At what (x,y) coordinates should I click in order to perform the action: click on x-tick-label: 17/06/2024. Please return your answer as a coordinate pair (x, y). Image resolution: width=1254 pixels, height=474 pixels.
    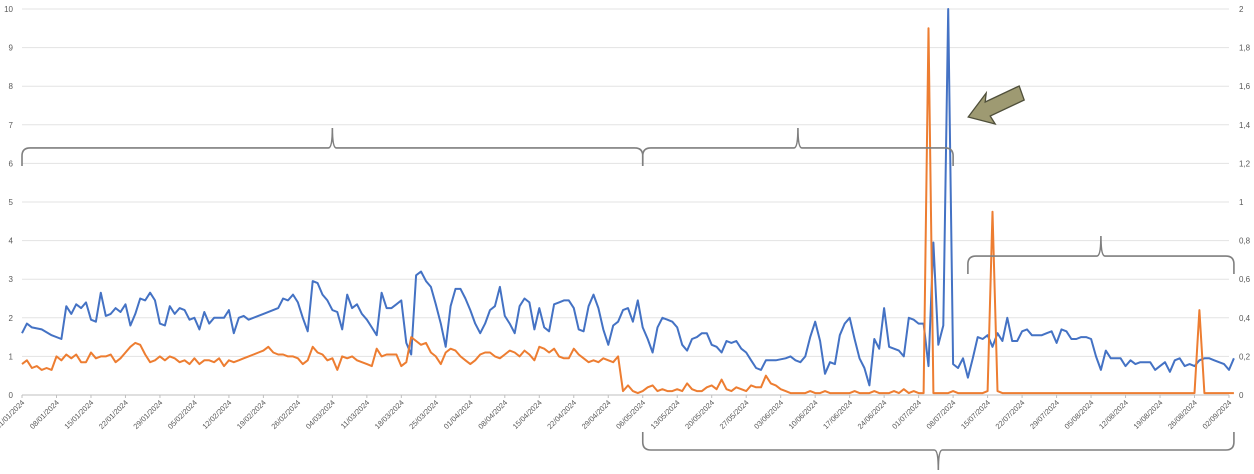
    Looking at the image, I should click on (837, 414).